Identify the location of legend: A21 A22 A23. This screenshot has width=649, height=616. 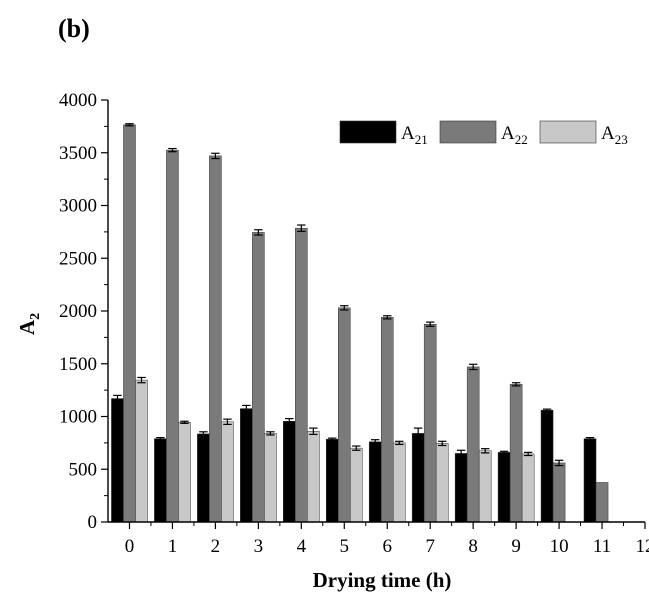
(483, 133).